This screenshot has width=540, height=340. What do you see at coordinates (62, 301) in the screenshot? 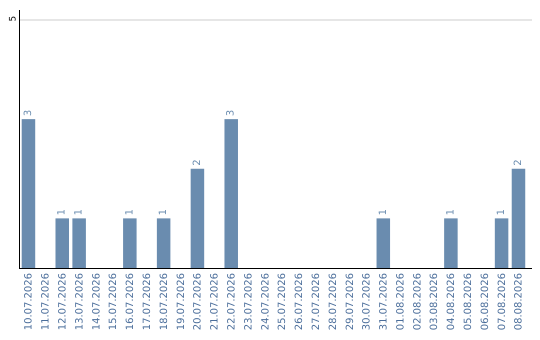
I see `x-tick-label: 12.07.2026` at bounding box center [62, 301].